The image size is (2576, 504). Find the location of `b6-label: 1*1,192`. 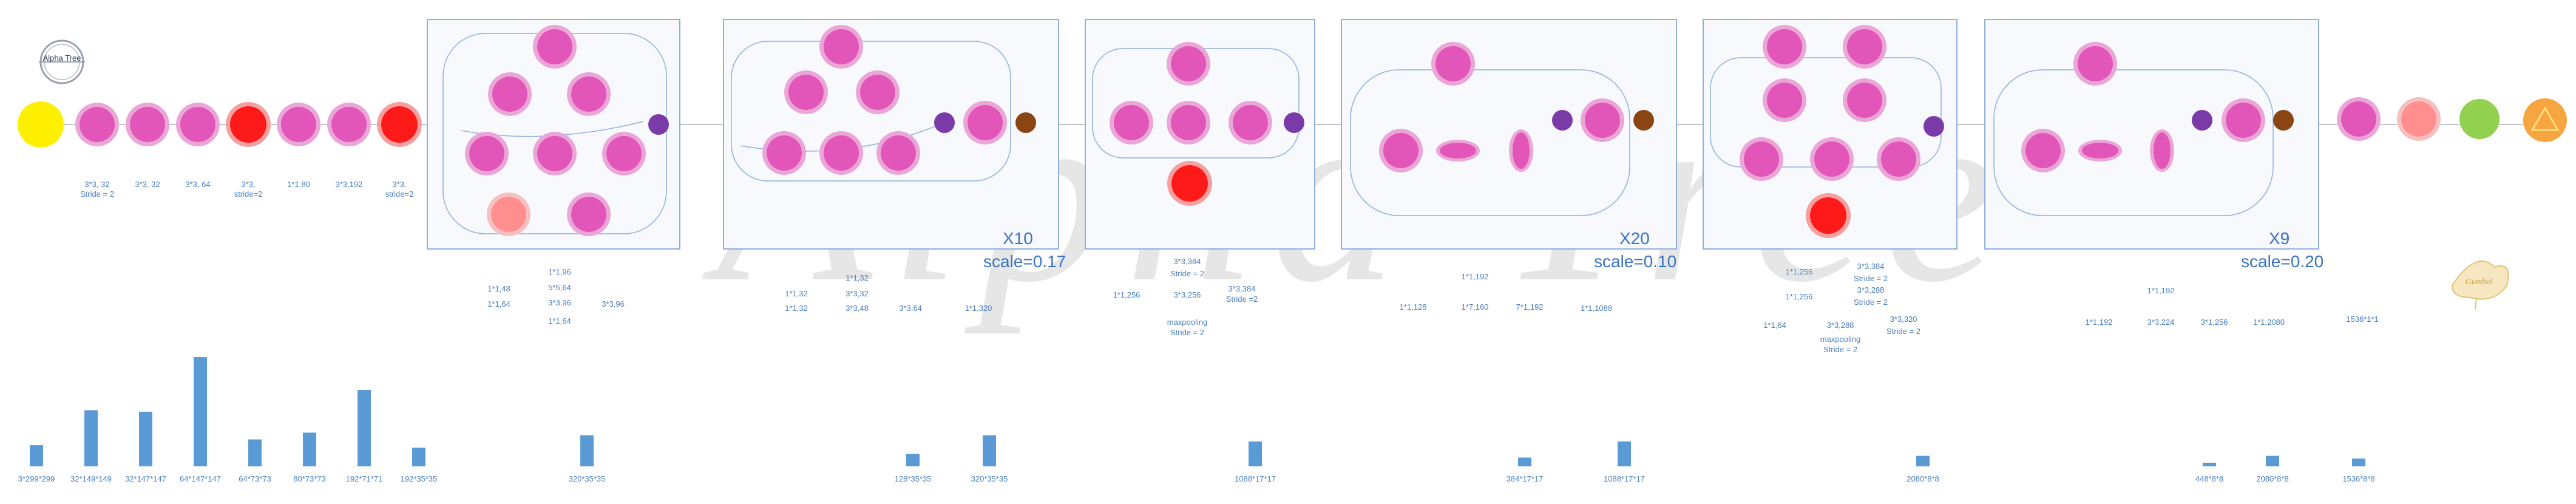

b6-label: 1*1,192 is located at coordinates (2161, 290).